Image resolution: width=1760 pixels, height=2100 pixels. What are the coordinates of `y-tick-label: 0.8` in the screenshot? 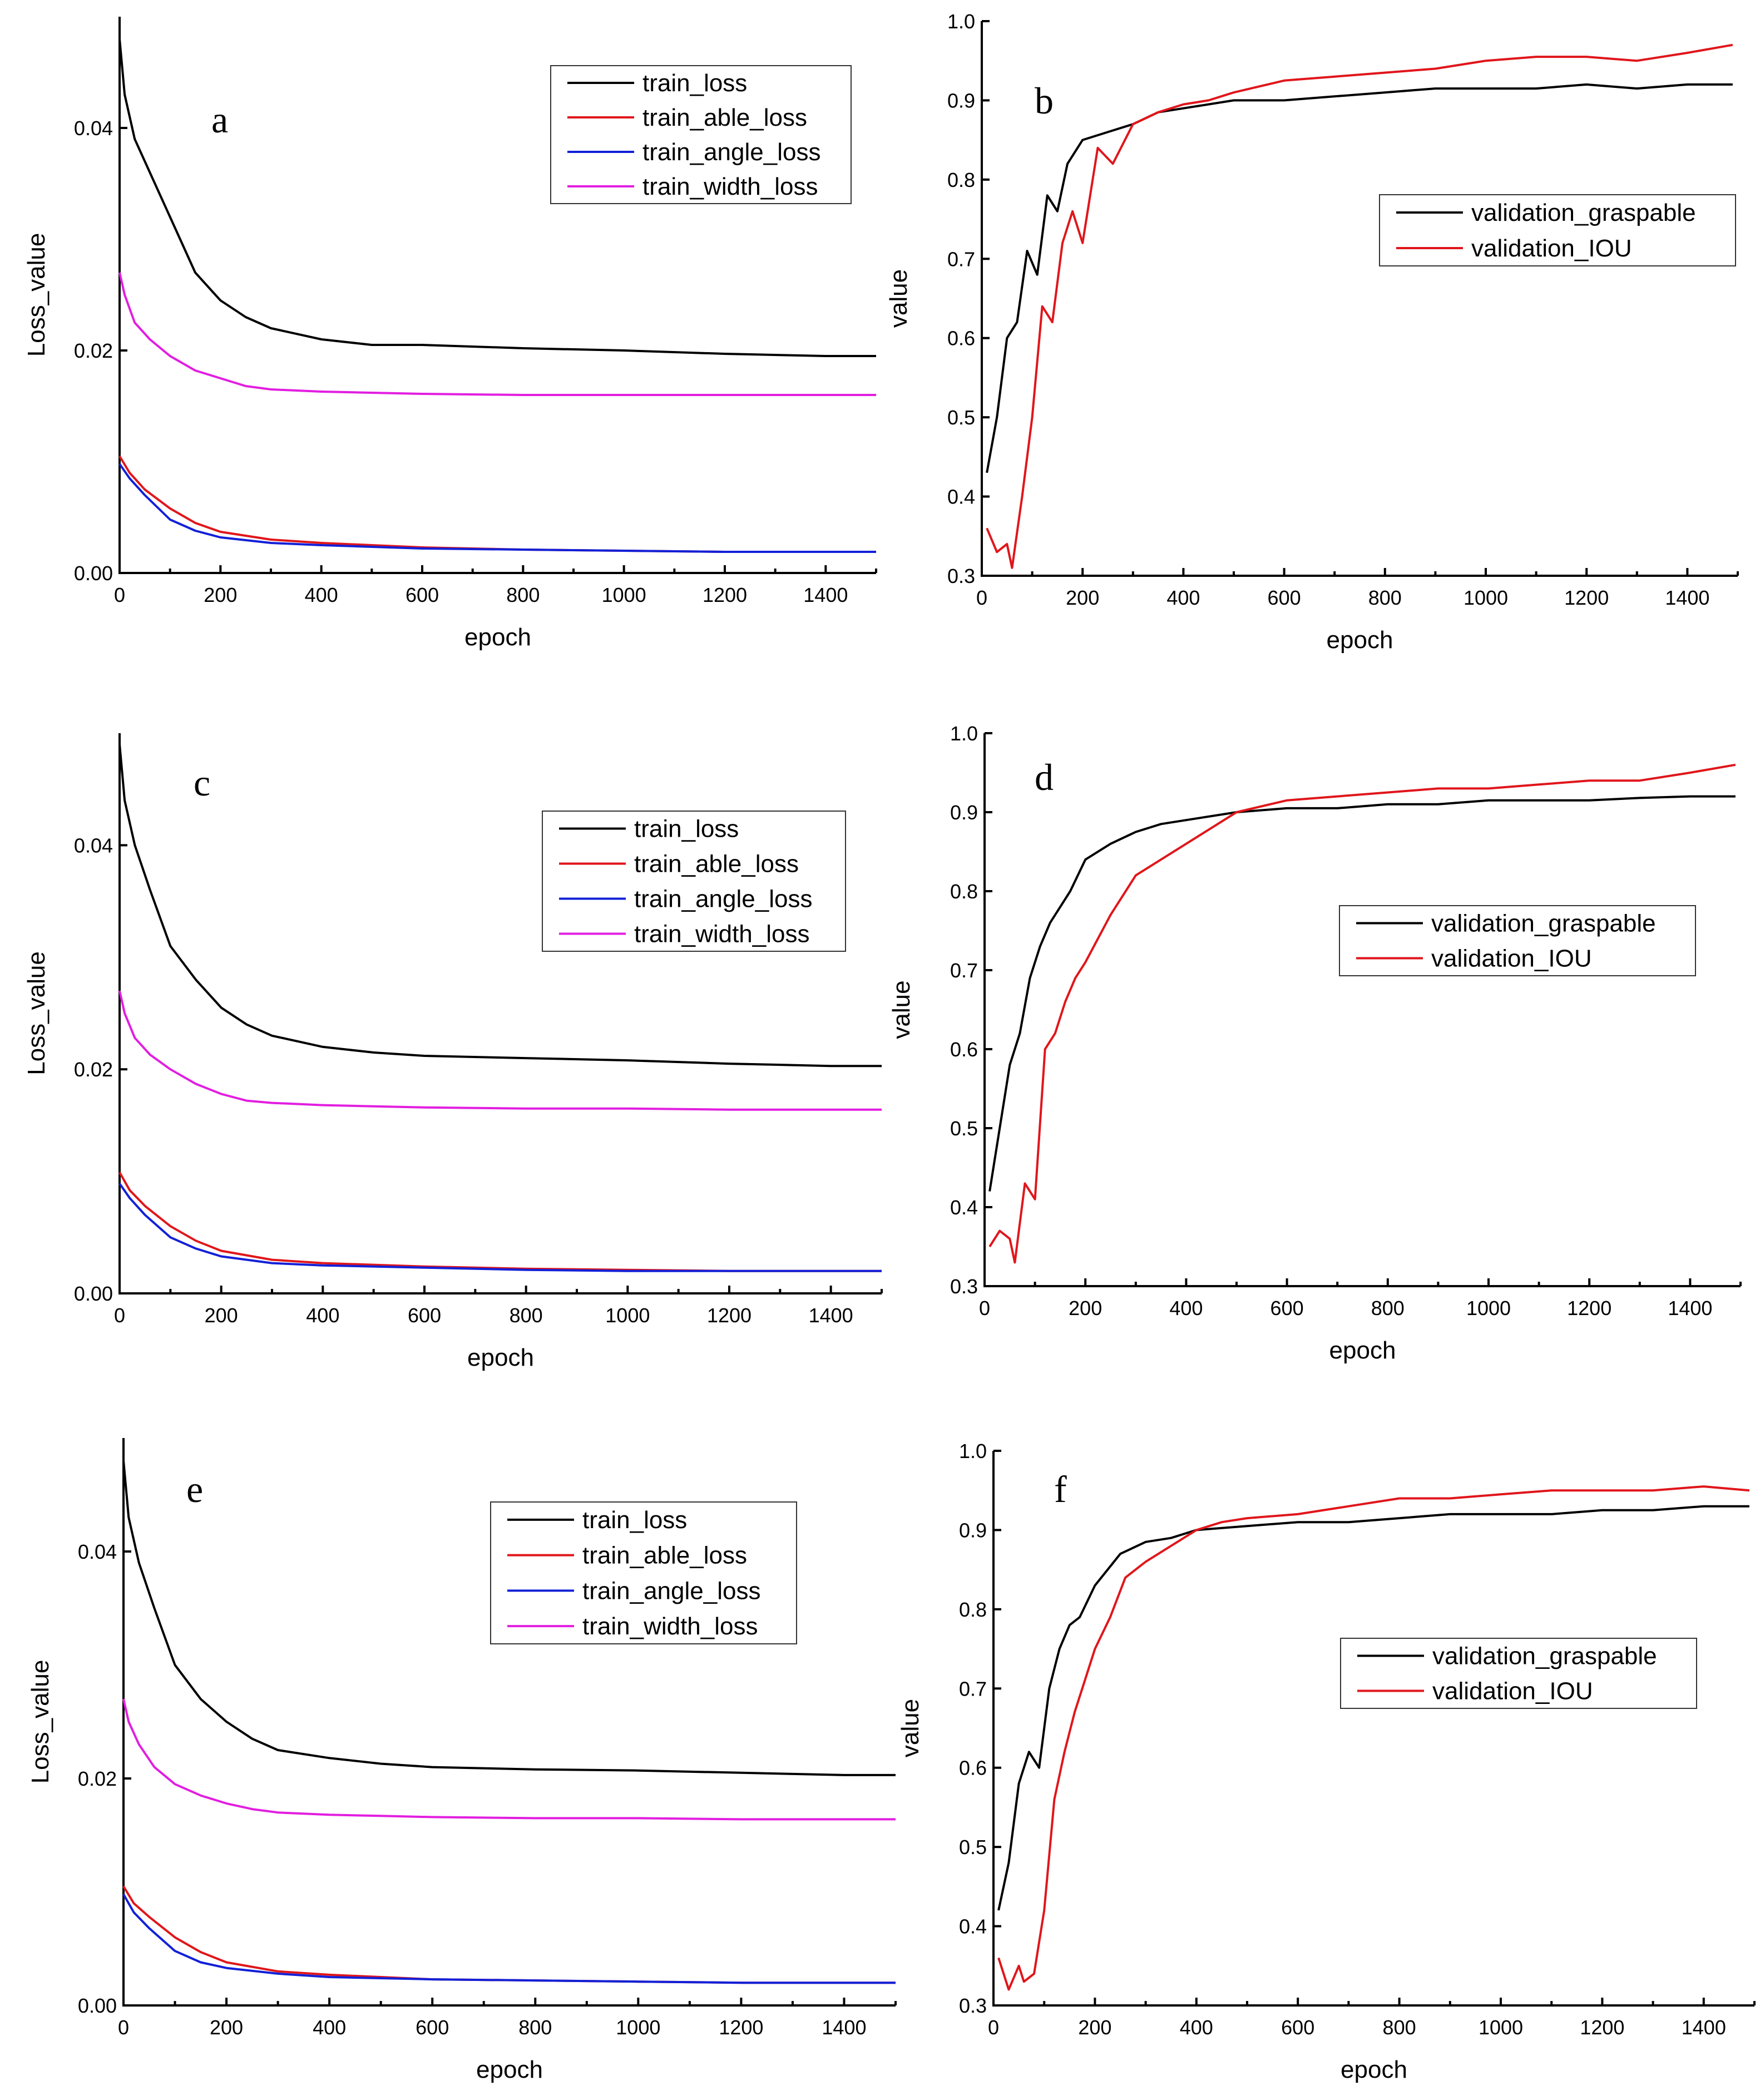 It's located at (973, 1609).